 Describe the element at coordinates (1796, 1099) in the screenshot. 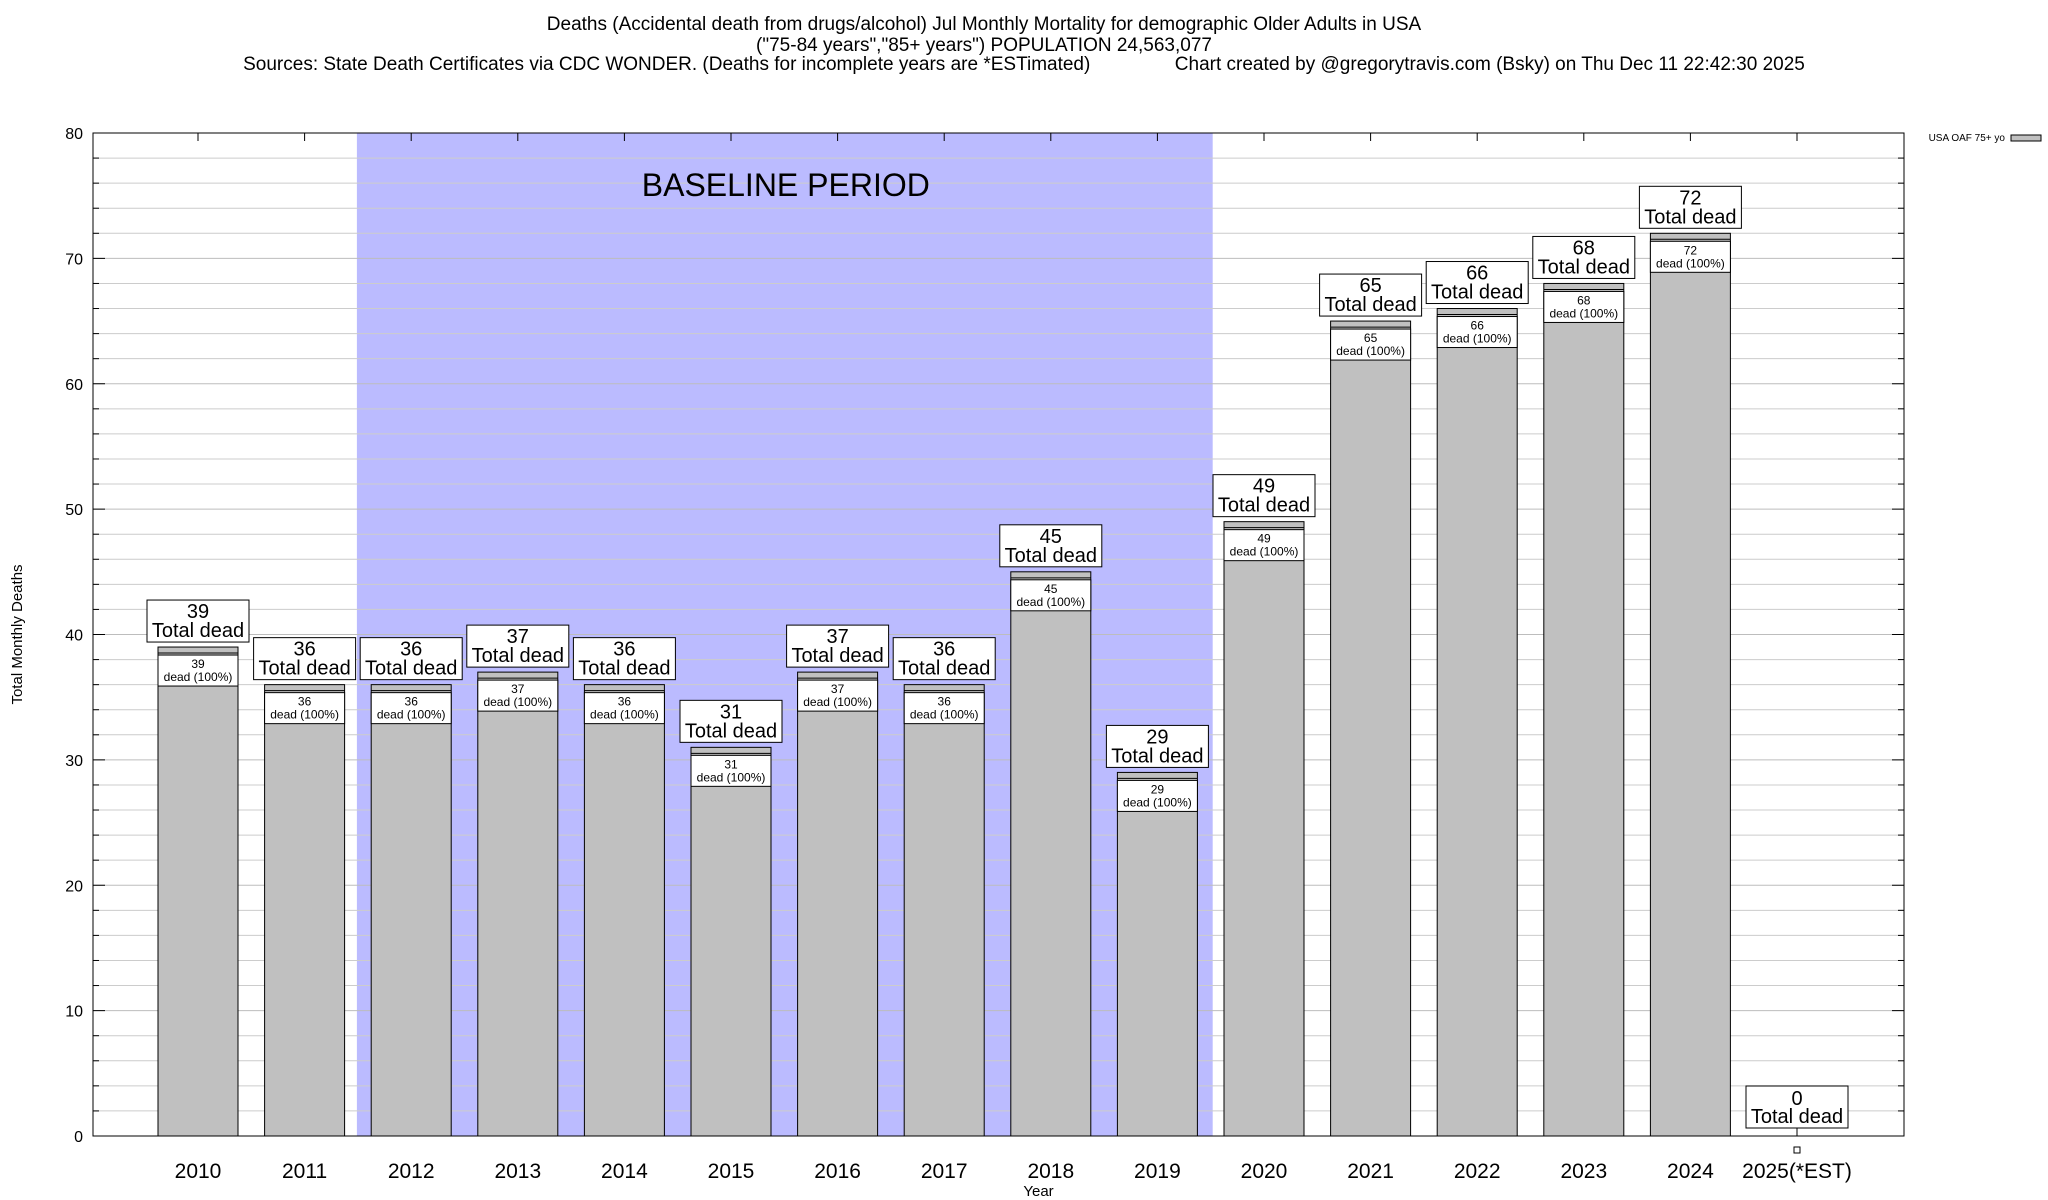

I see `total-dead-value-label: 0` at that location.